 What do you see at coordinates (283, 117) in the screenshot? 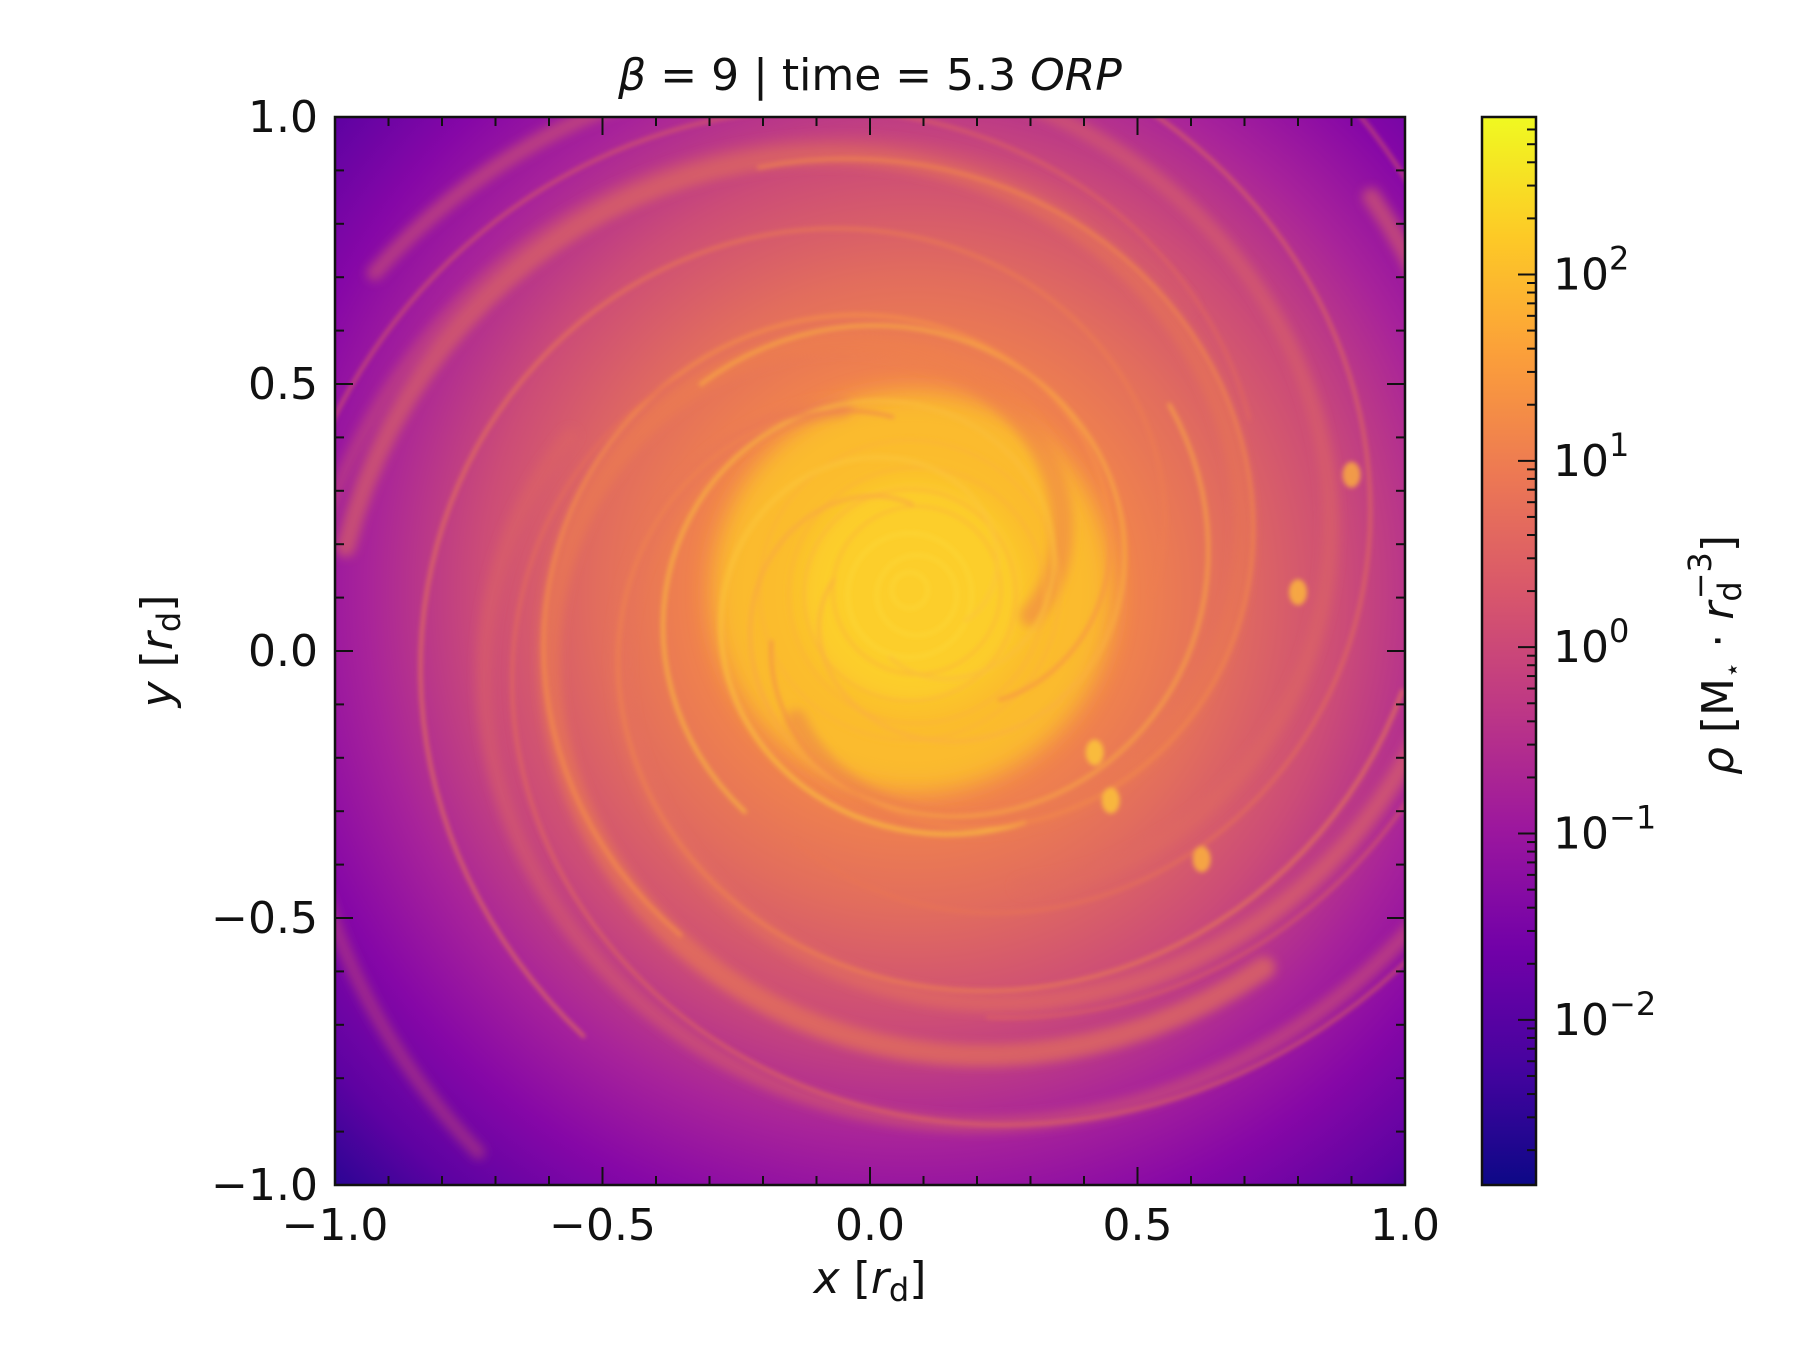
I see `y-tick-label: 1.0` at bounding box center [283, 117].